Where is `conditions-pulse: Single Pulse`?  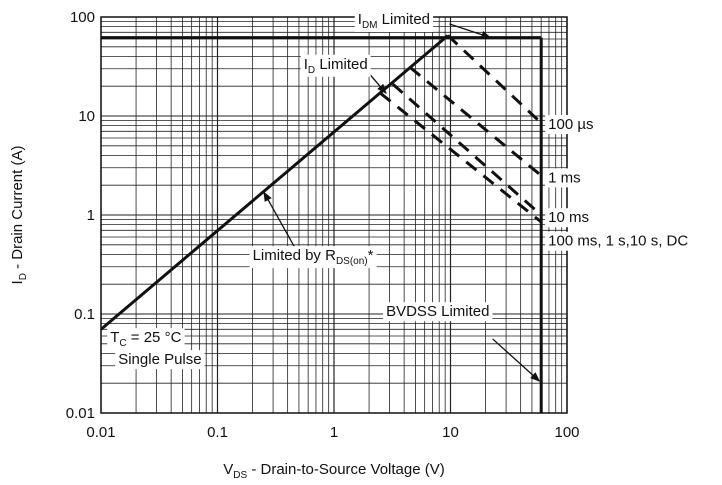
conditions-pulse: Single Pulse is located at coordinates (159, 359).